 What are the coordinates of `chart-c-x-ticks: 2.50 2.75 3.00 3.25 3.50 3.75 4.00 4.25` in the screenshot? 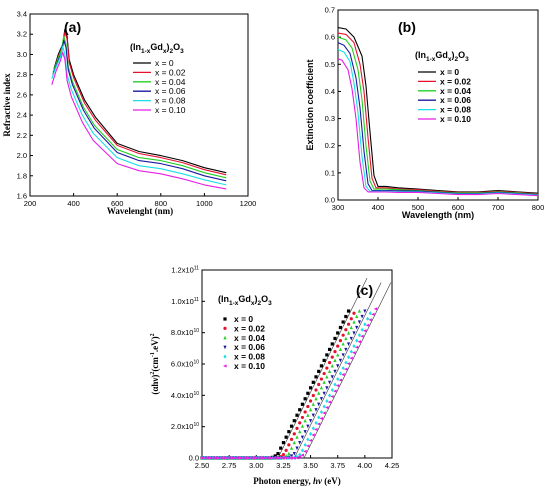 It's located at (297, 462).